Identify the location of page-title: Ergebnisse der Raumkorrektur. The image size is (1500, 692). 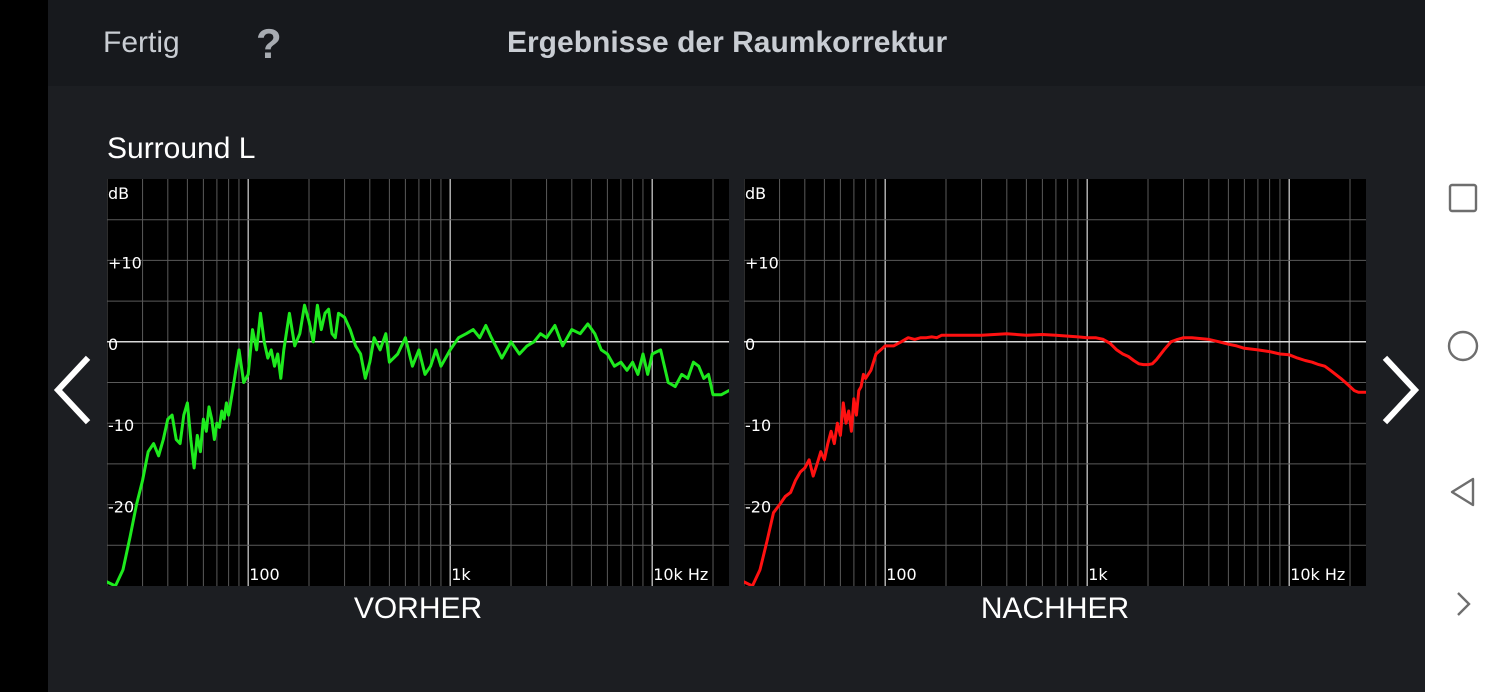
(727, 42).